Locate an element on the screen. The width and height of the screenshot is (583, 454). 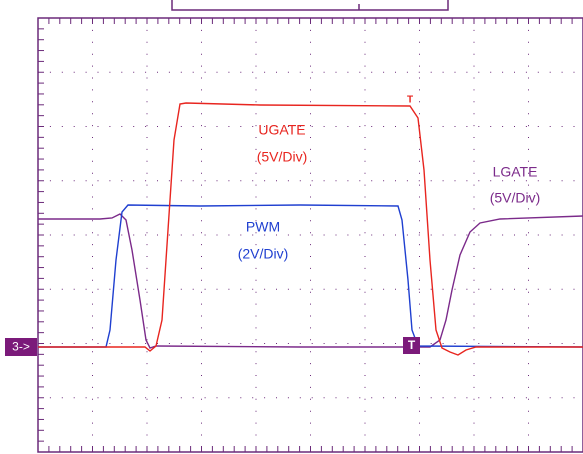
trigger-marker: T is located at coordinates (412, 345).